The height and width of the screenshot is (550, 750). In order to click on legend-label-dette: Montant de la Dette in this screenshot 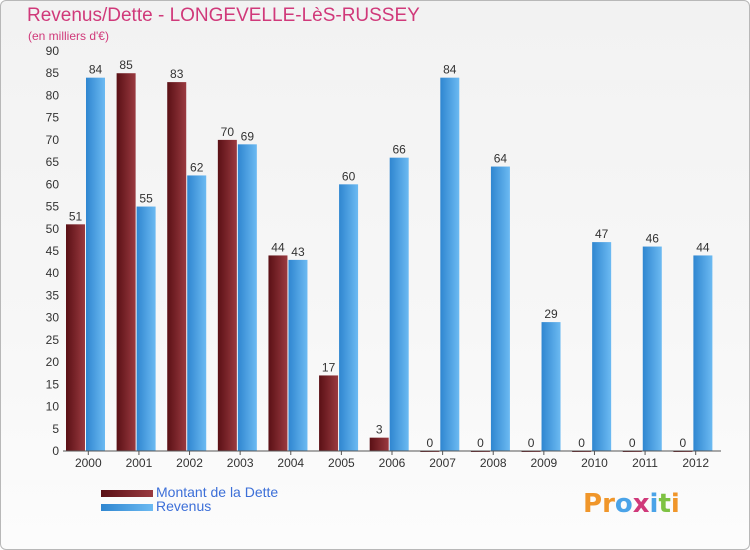, I will do `click(217, 492)`.